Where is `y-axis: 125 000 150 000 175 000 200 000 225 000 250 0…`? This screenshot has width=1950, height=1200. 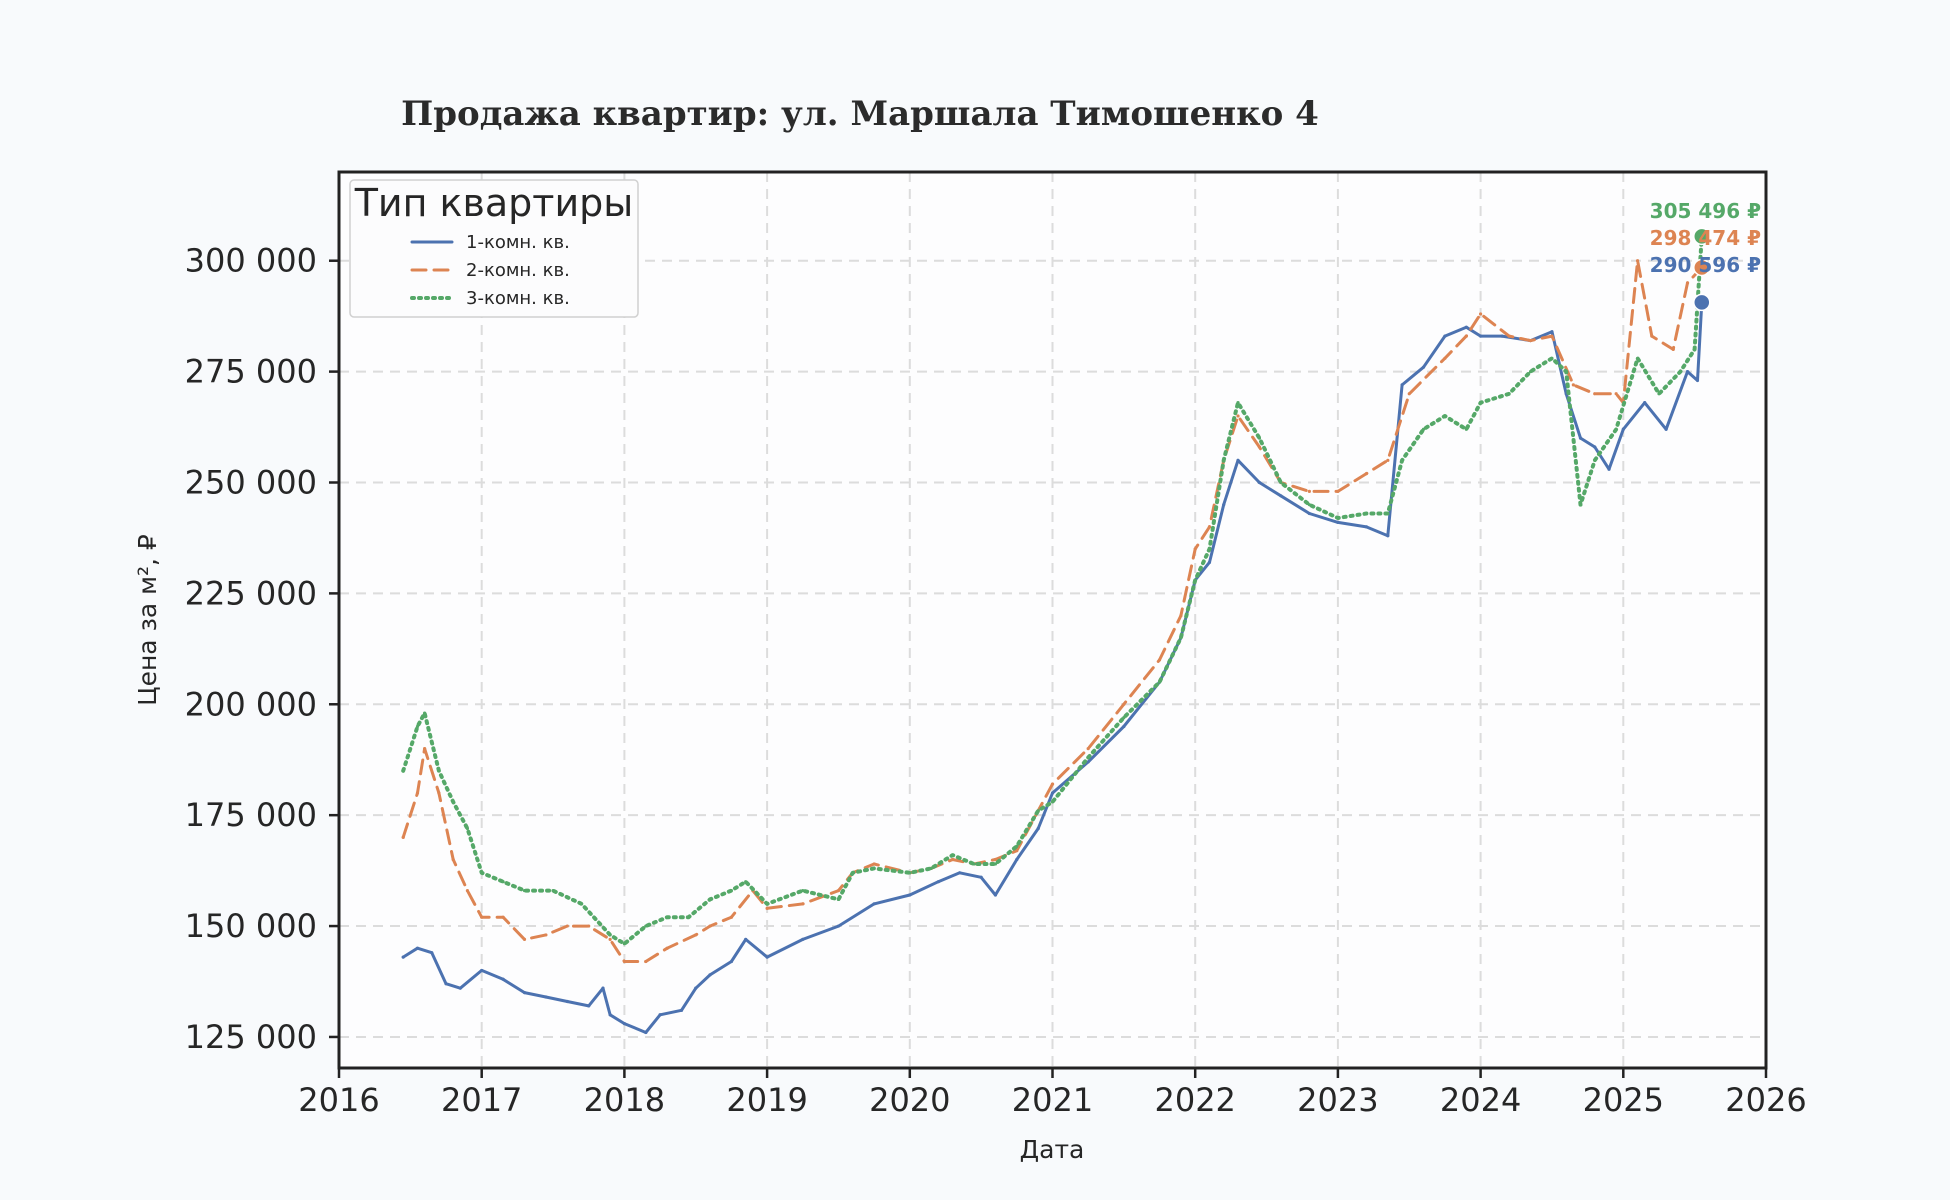
y-axis: 125 000 150 000 175 000 200 000 225 000 250 0… is located at coordinates (262, 649).